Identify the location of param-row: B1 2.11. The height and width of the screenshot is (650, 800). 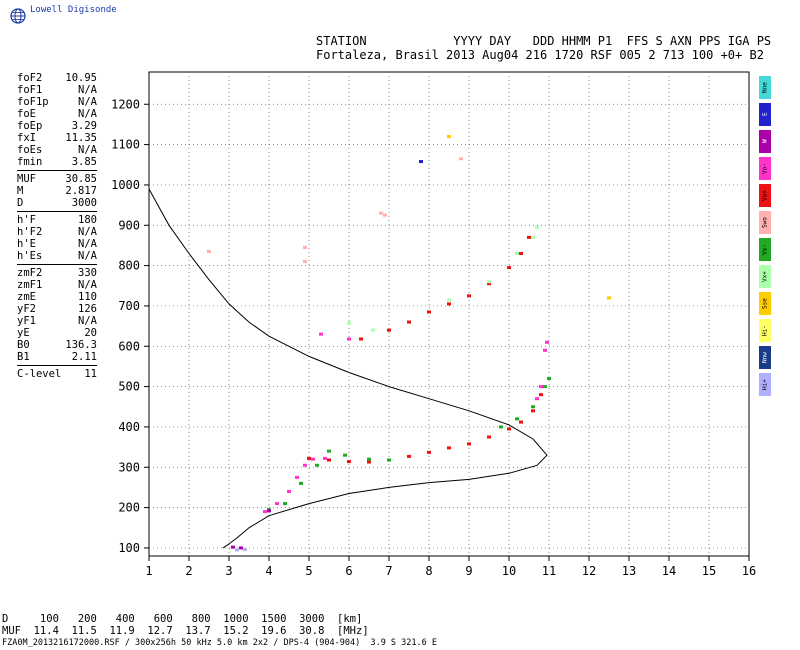
(57, 357).